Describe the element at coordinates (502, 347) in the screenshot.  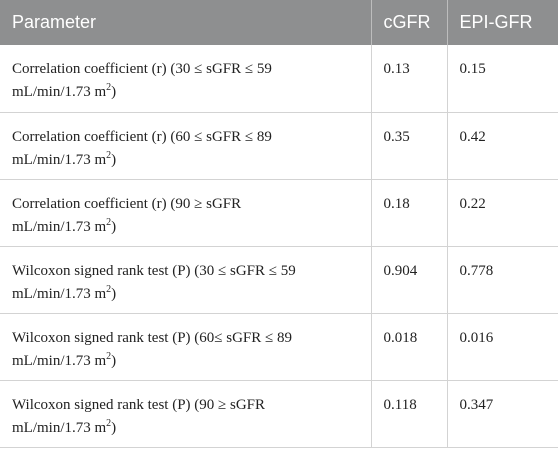
I see `epi-gfr-cell: 0.016` at that location.